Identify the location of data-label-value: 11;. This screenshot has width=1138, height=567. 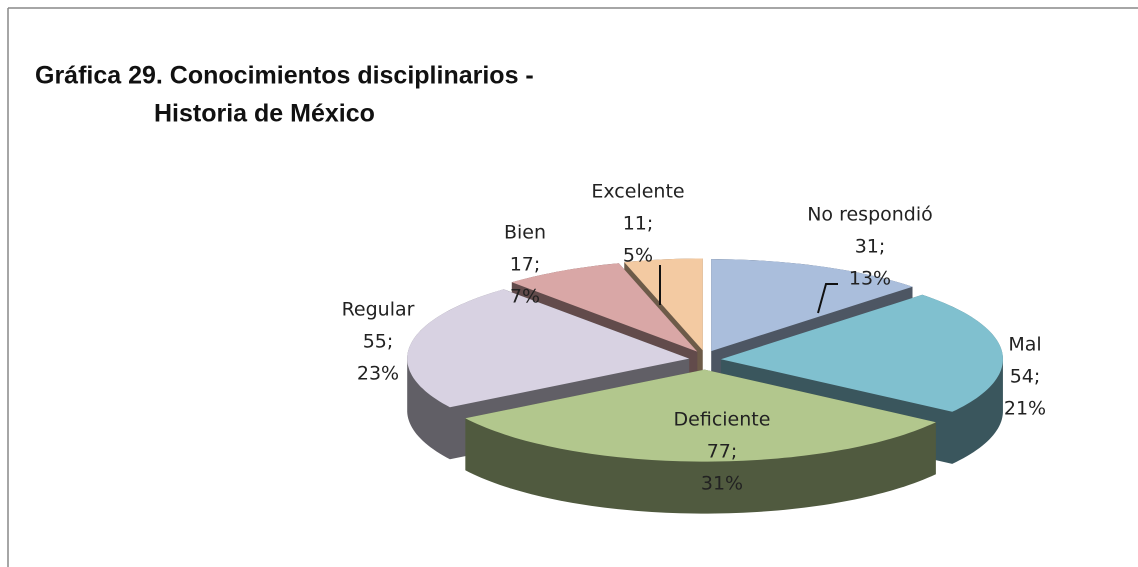
(638, 224).